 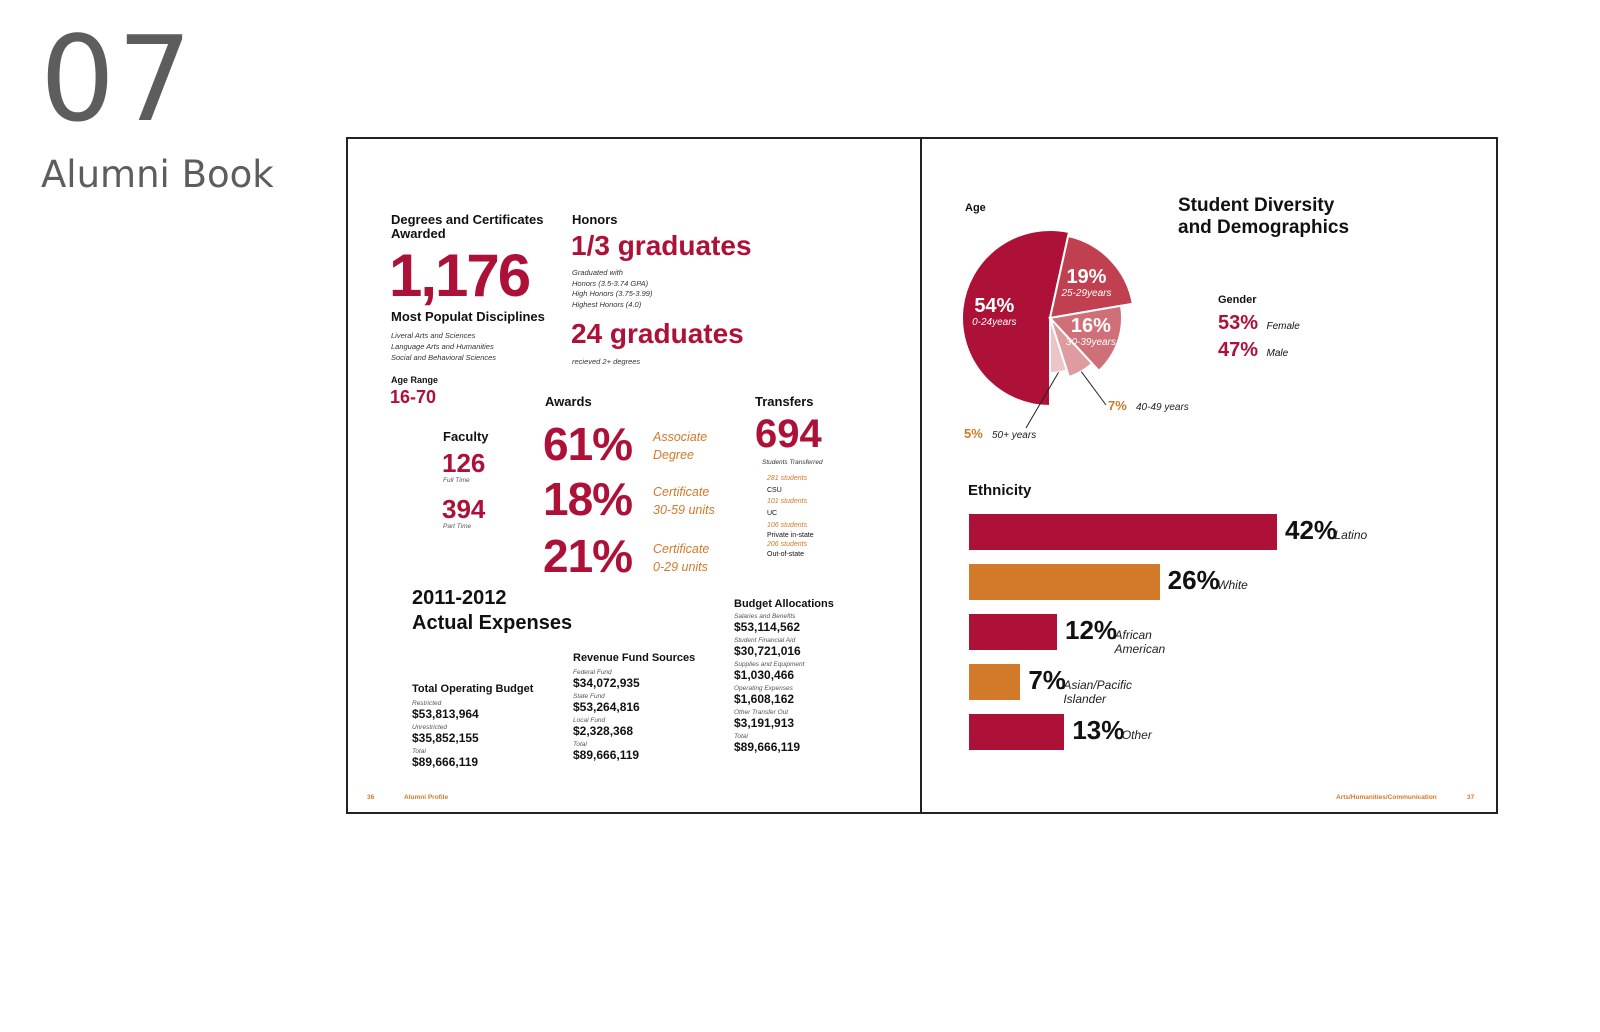 What do you see at coordinates (787, 525) in the screenshot?
I see `transfer-count: 106 students` at bounding box center [787, 525].